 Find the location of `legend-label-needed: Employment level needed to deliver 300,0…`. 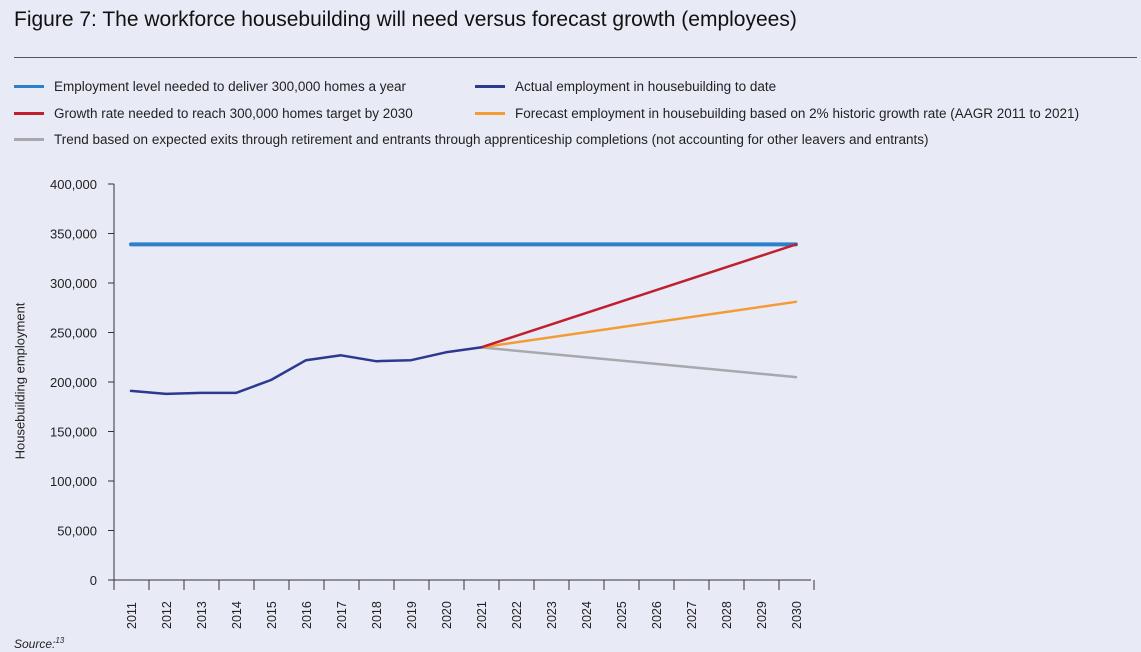

legend-label-needed: Employment level needed to deliver 300,0… is located at coordinates (230, 86).